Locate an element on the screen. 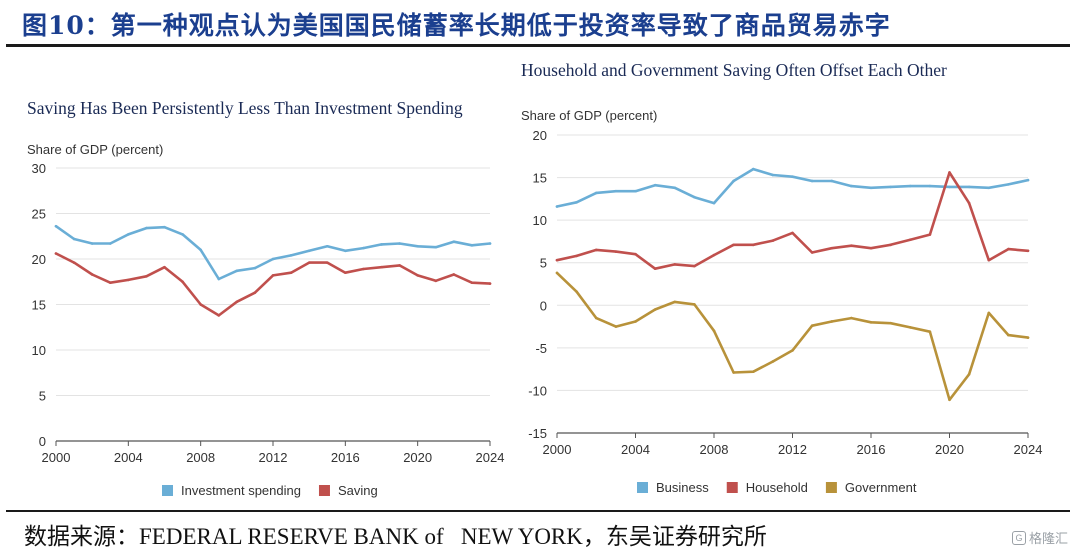 This screenshot has width=1080, height=551. y-tick-label: 15 is located at coordinates (39, 305).